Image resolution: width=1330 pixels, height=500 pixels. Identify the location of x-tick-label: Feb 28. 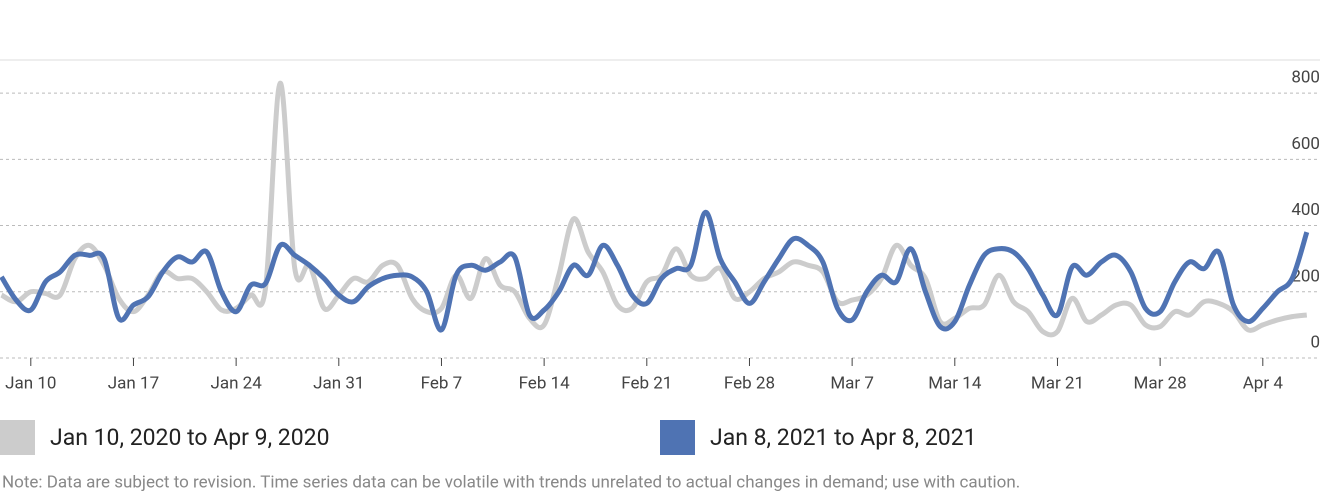
(749, 383).